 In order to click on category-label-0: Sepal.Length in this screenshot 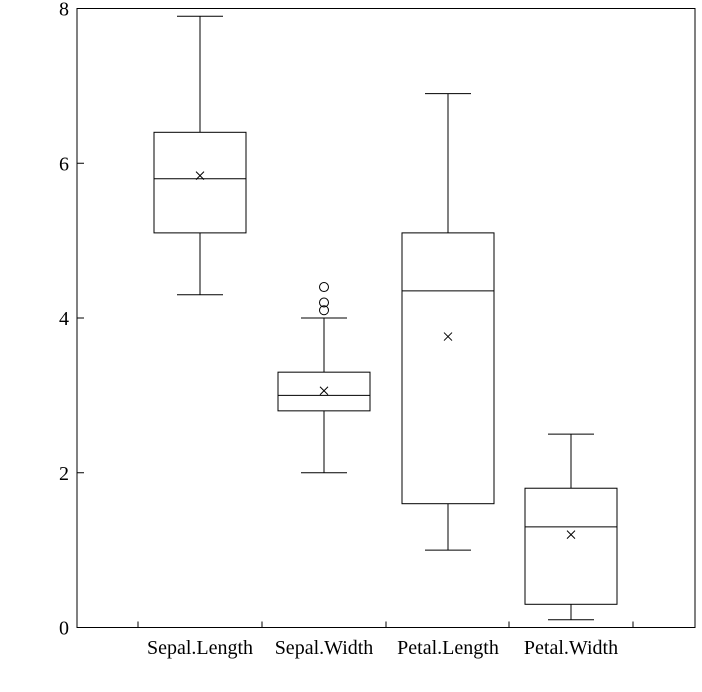, I will do `click(200, 648)`.